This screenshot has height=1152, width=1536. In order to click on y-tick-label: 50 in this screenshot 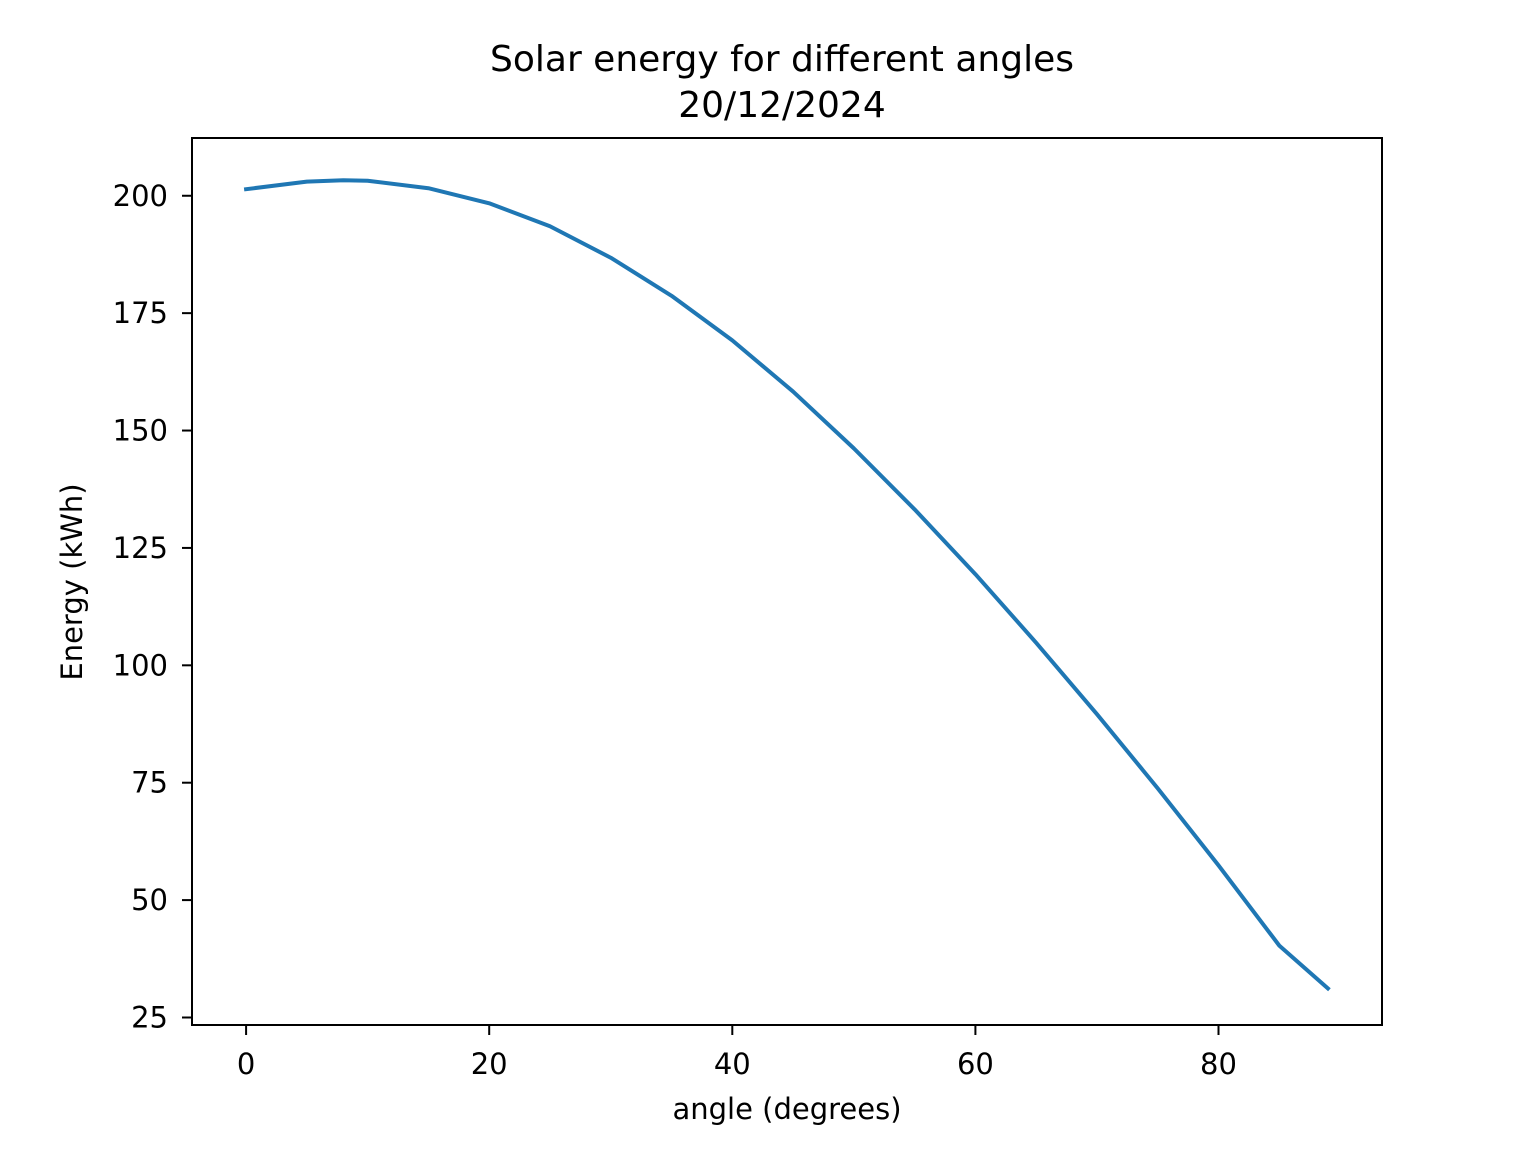, I will do `click(149, 900)`.